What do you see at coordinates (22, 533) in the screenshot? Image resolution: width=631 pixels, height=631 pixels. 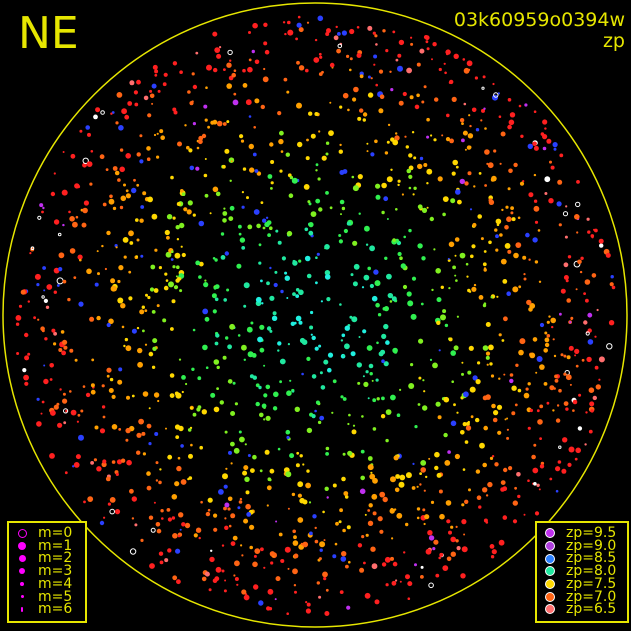 I see `magnitude-symbol-icon` at bounding box center [22, 533].